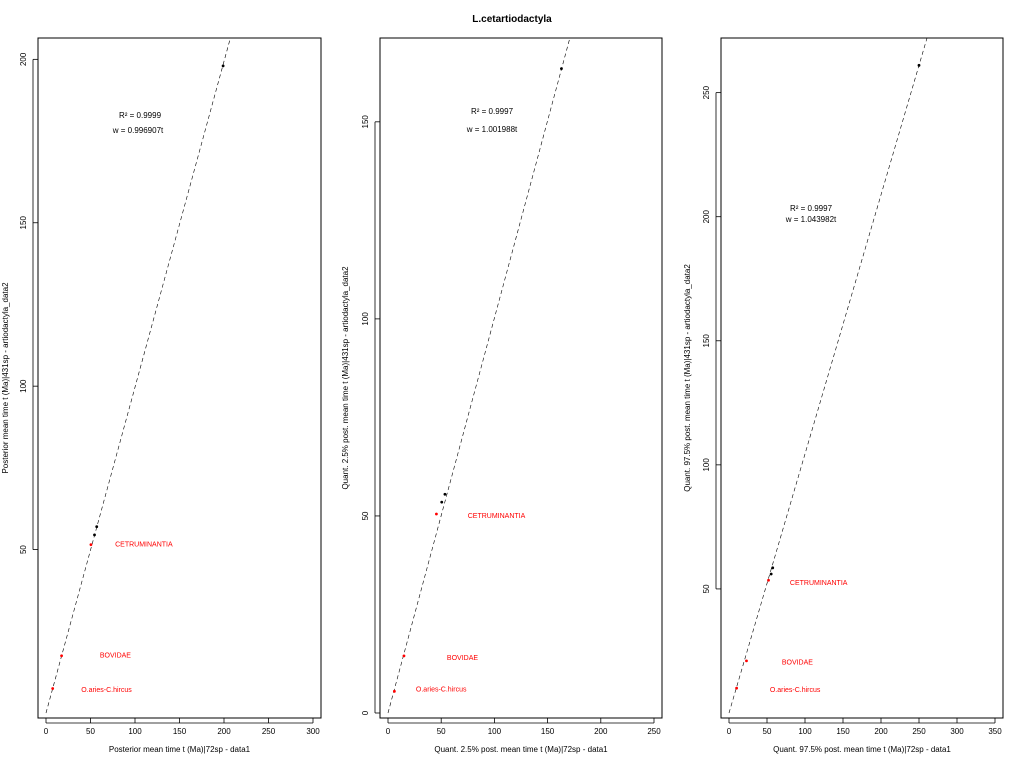 The image size is (1024, 768). Describe the element at coordinates (995, 731) in the screenshot. I see `x-tick-label: 350` at that location.